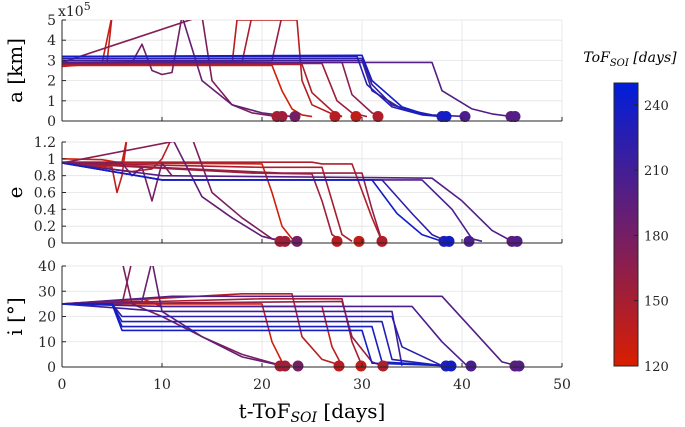 The width and height of the screenshot is (685, 427). Describe the element at coordinates (15, 193) in the screenshot. I see `y-axis-label: e` at that location.